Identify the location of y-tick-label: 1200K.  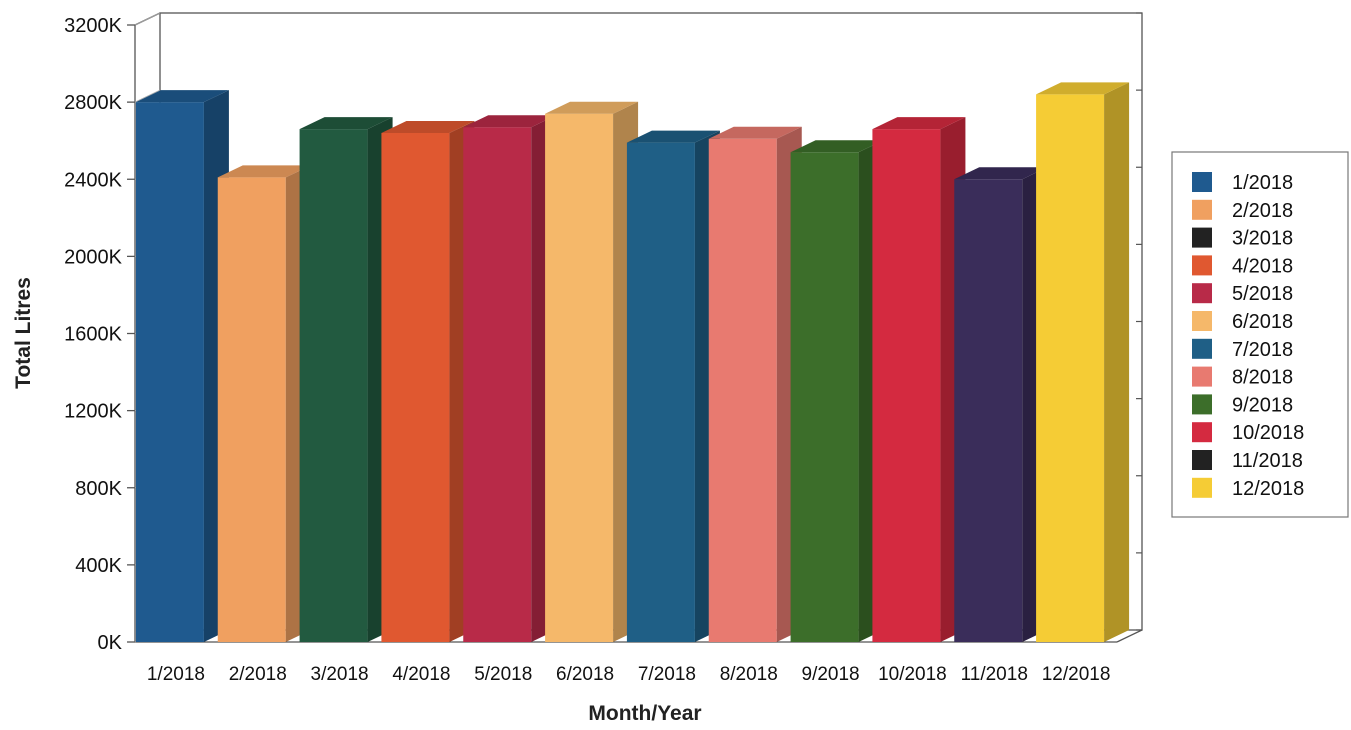
(93, 412).